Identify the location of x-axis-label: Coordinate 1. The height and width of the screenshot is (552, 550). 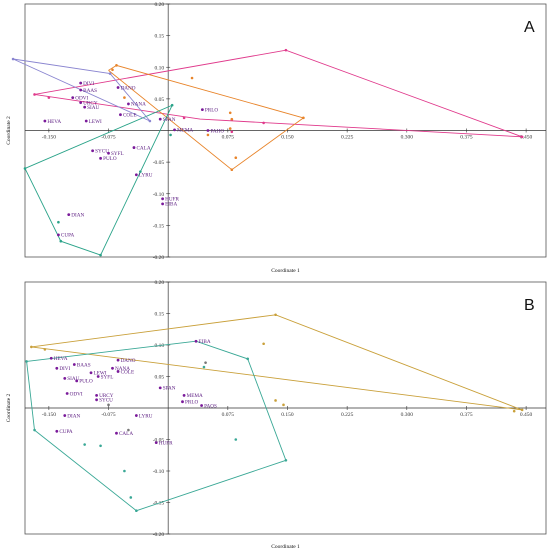
(285, 547).